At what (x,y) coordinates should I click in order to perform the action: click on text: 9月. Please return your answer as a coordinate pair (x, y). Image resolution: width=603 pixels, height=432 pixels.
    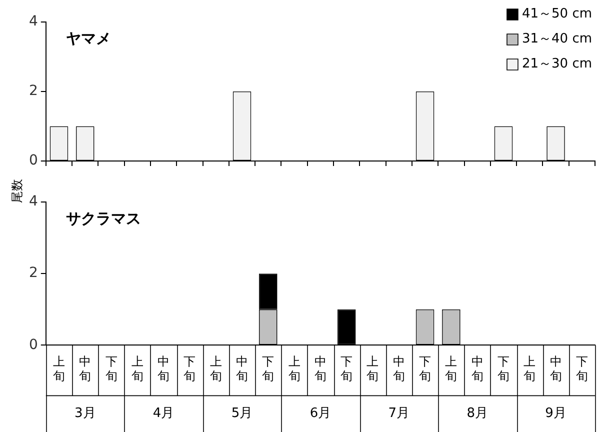
    Looking at the image, I should click on (555, 413).